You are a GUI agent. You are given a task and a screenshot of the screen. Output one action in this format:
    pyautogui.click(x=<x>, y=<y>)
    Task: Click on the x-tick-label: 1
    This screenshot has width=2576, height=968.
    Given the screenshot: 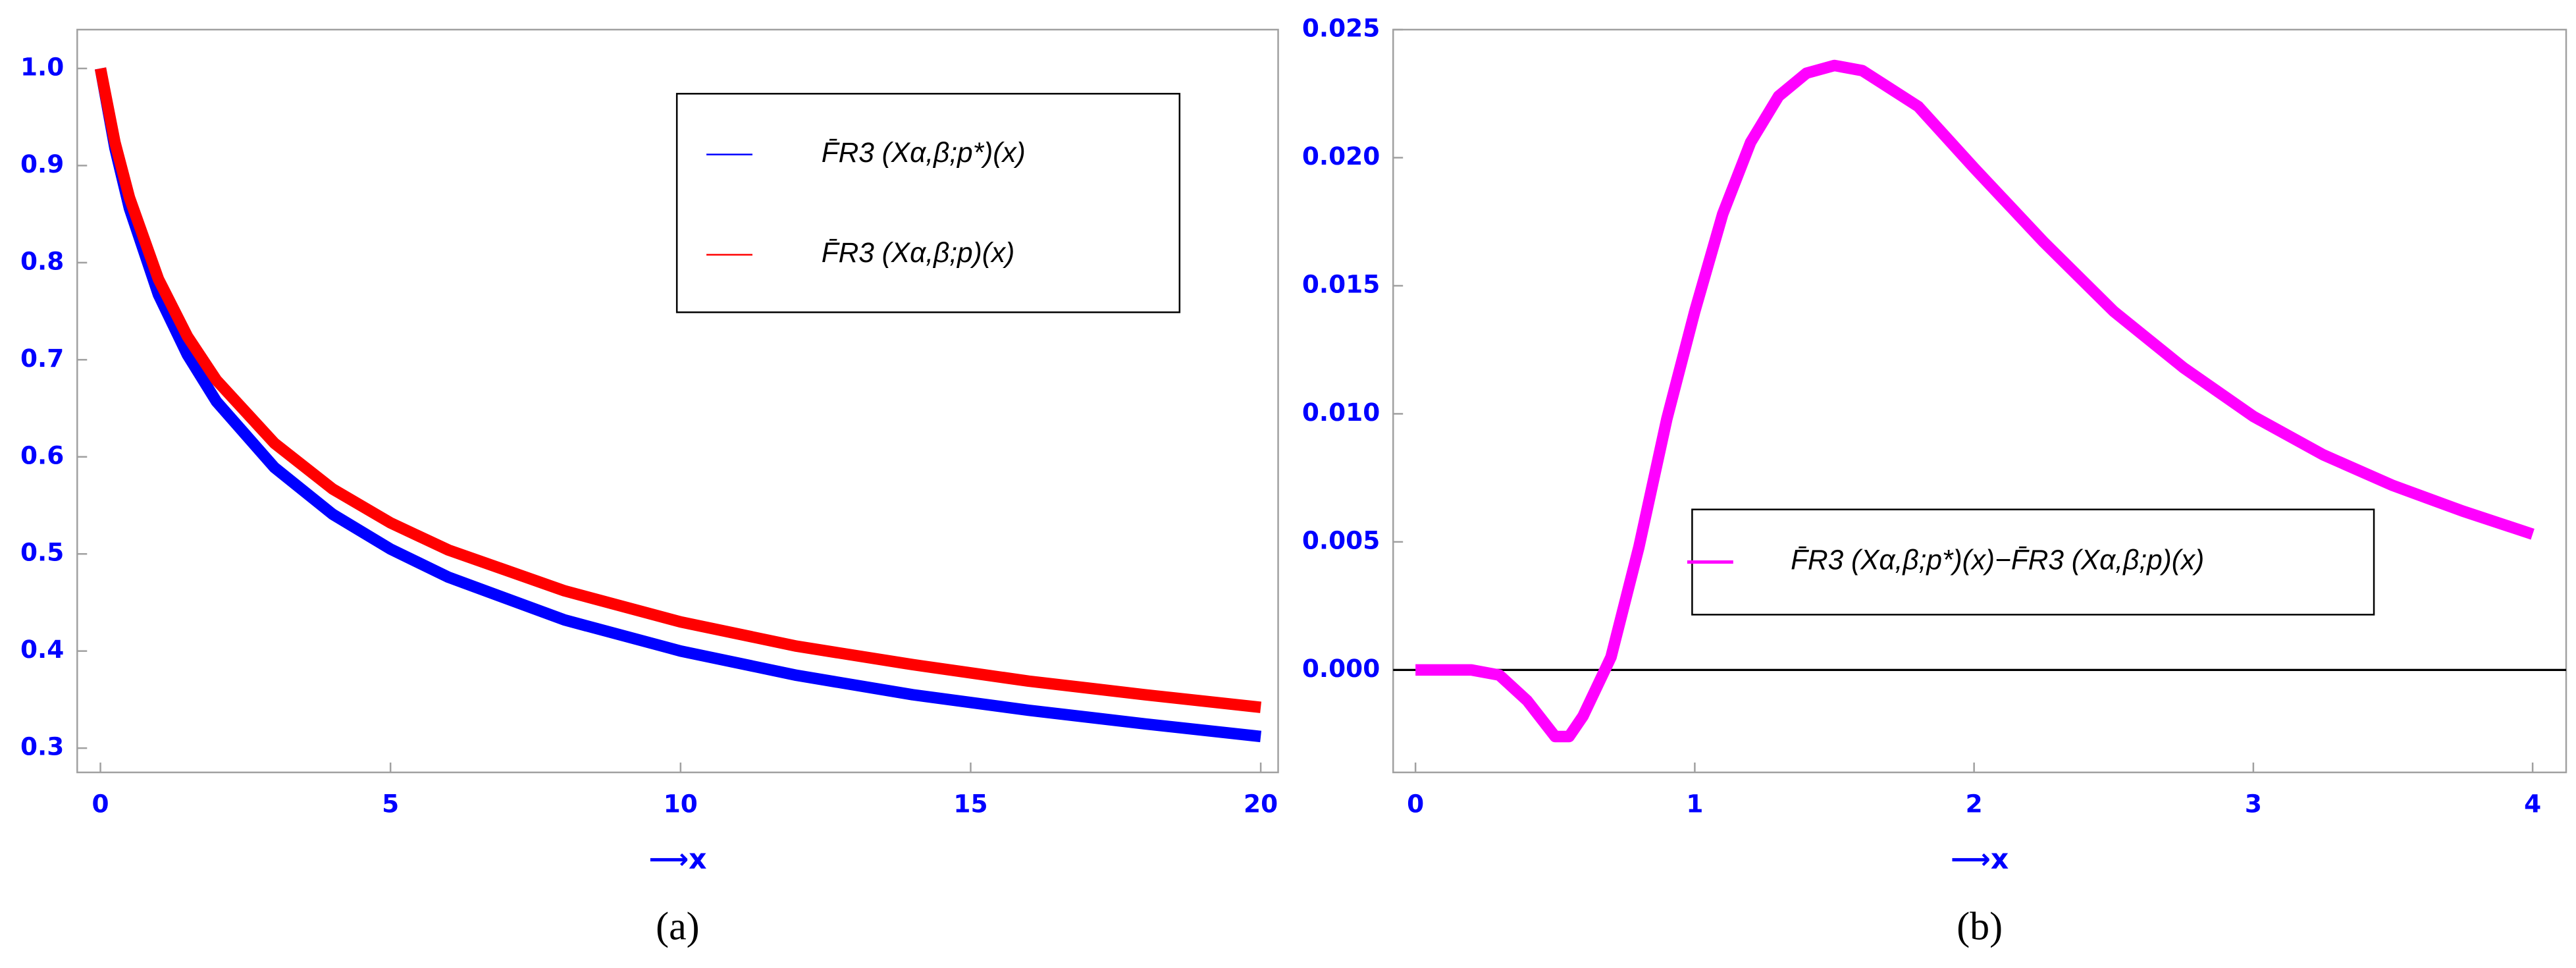 What is the action you would take?
    pyautogui.click(x=1694, y=803)
    